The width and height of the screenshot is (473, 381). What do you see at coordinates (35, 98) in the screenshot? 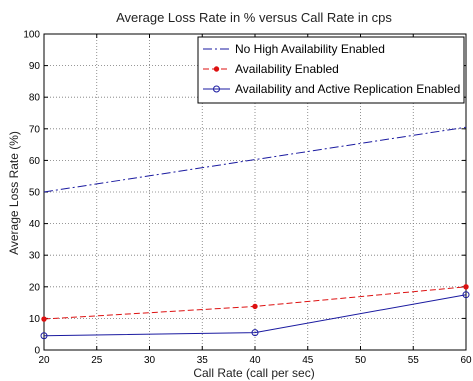
I see `y-tick-label: 80` at bounding box center [35, 98].